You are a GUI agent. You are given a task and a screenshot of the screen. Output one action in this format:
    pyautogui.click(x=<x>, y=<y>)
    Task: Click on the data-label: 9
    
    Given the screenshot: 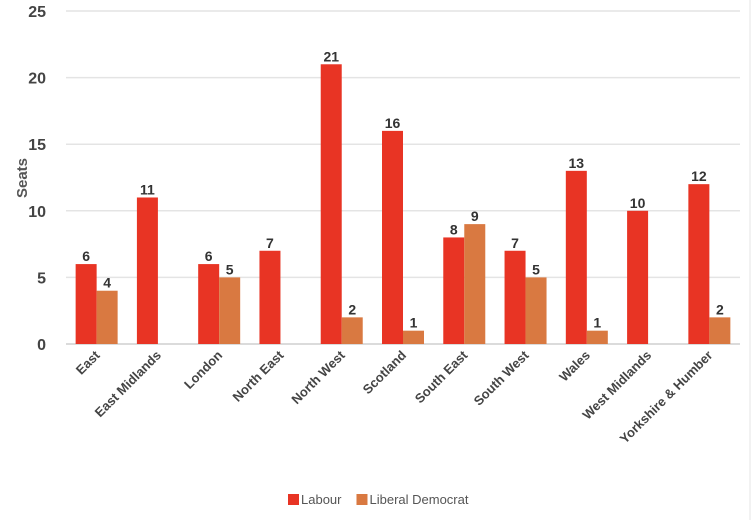 What is the action you would take?
    pyautogui.click(x=475, y=216)
    